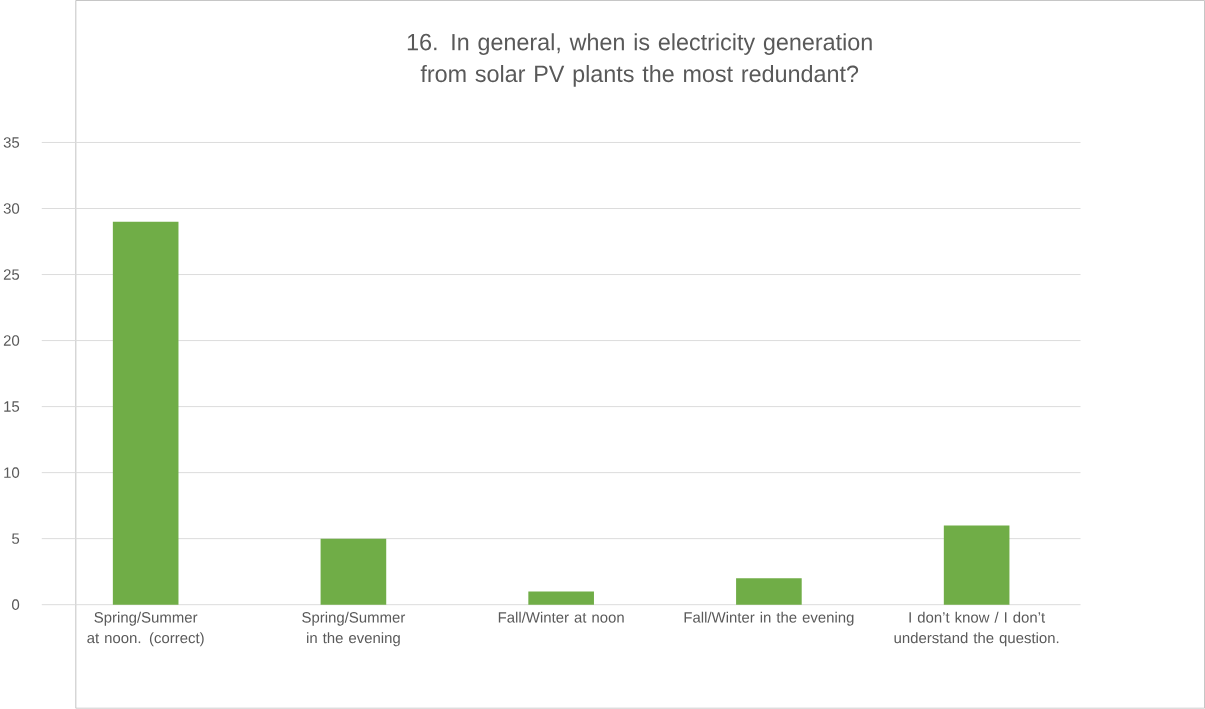  I want to click on x-tick-label: Spring/Summer at noon. (correct), so click(145, 629).